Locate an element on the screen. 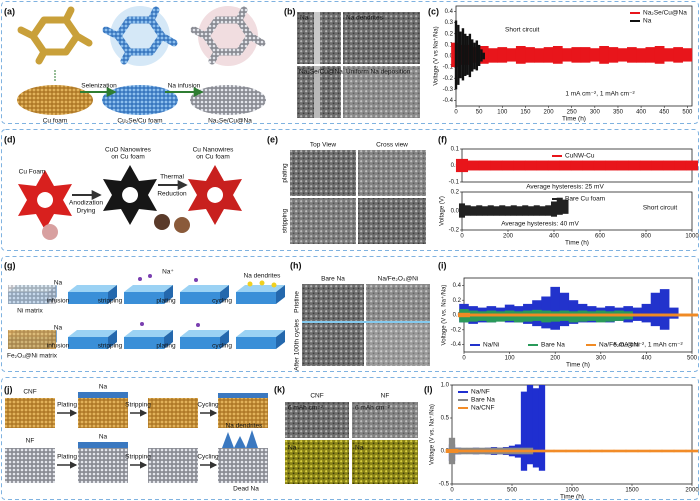  annotation: Plating is located at coordinates (67, 457).